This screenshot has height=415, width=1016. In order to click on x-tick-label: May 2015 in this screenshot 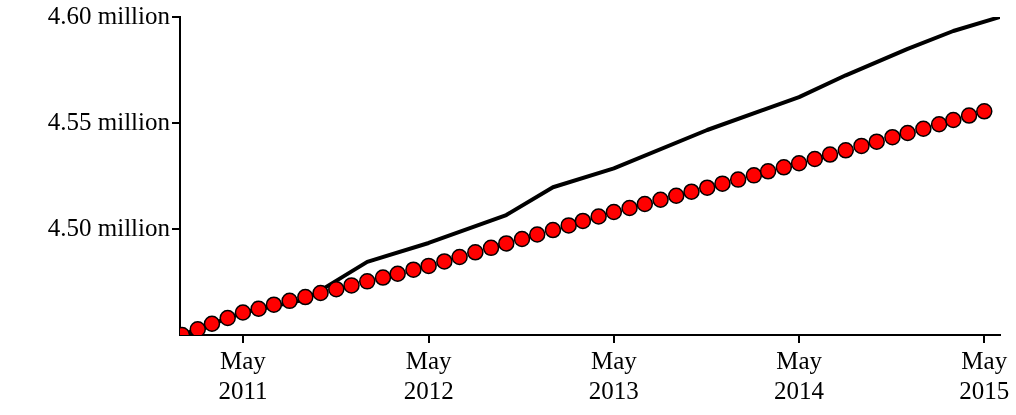, I will do `click(984, 375)`.